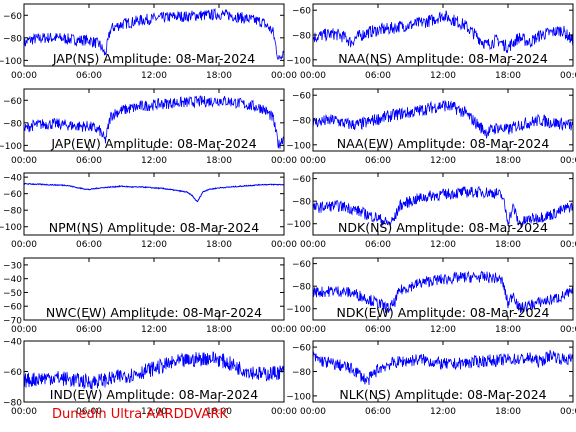  I want to click on footer-label: Dunedin Ultra AARDDVARK, so click(140, 414).